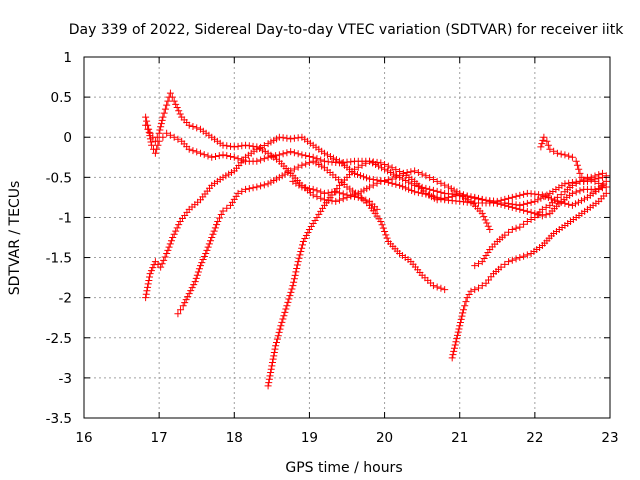 This screenshot has height=480, width=640. Describe the element at coordinates (234, 438) in the screenshot. I see `x-tick-label: 18` at that location.